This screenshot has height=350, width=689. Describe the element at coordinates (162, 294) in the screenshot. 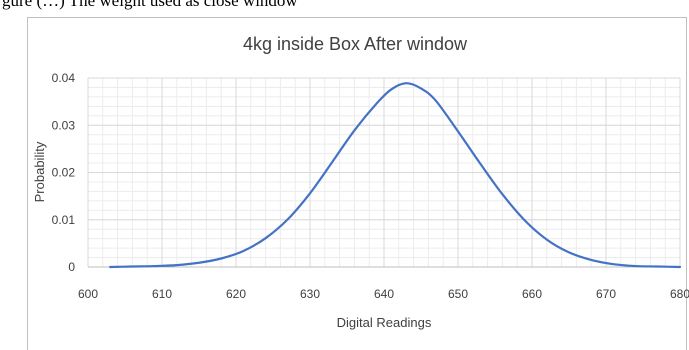

I see `x-tick-label: 610` at that location.